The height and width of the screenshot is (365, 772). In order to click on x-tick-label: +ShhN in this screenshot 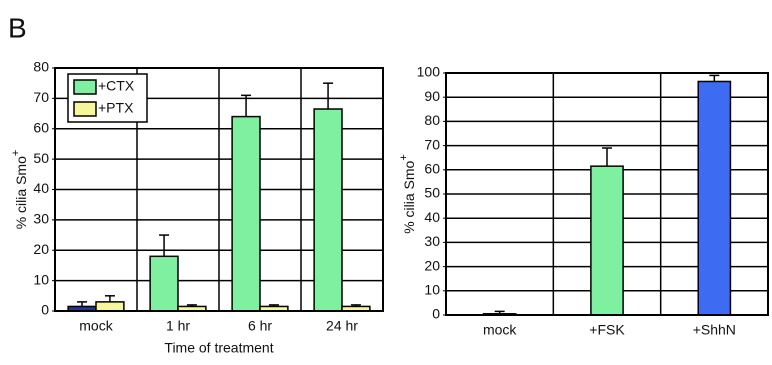, I will do `click(714, 330)`.